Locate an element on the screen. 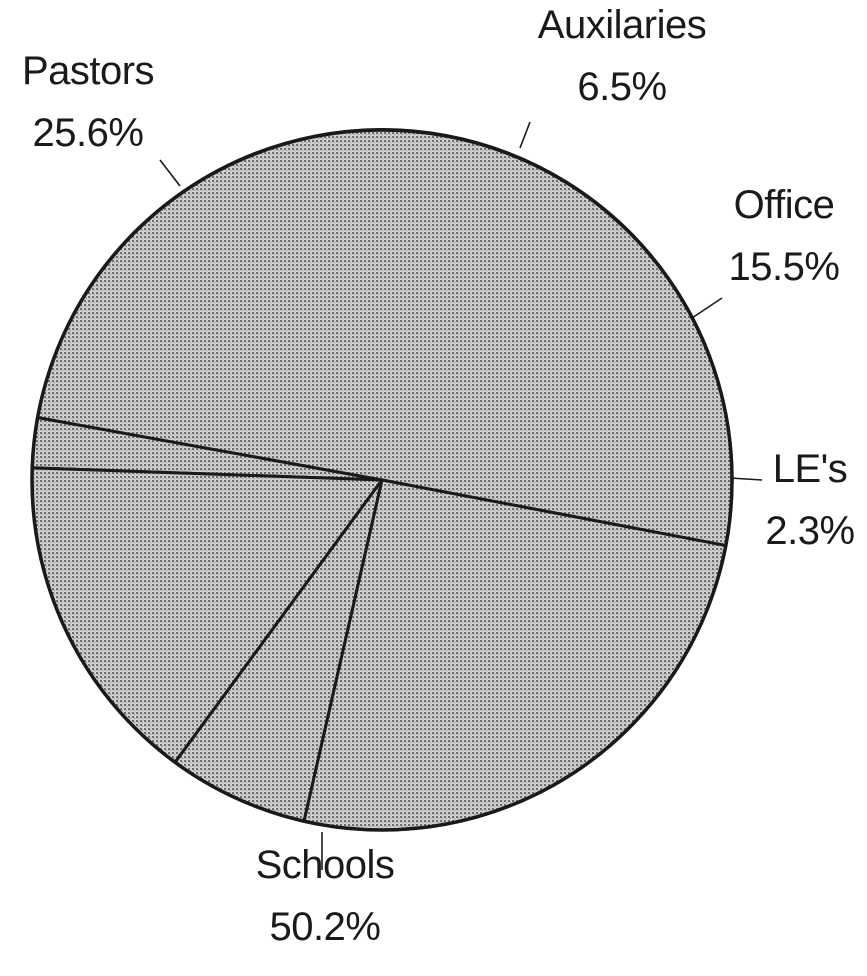  slice-name-label: Schools is located at coordinates (325, 865).